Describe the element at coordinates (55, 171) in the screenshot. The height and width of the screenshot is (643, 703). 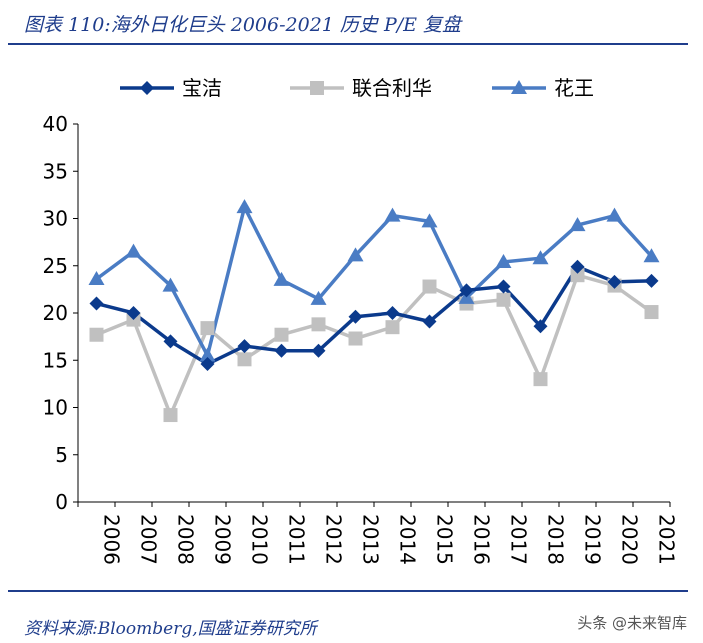
I see `y-tick-label: 35` at that location.